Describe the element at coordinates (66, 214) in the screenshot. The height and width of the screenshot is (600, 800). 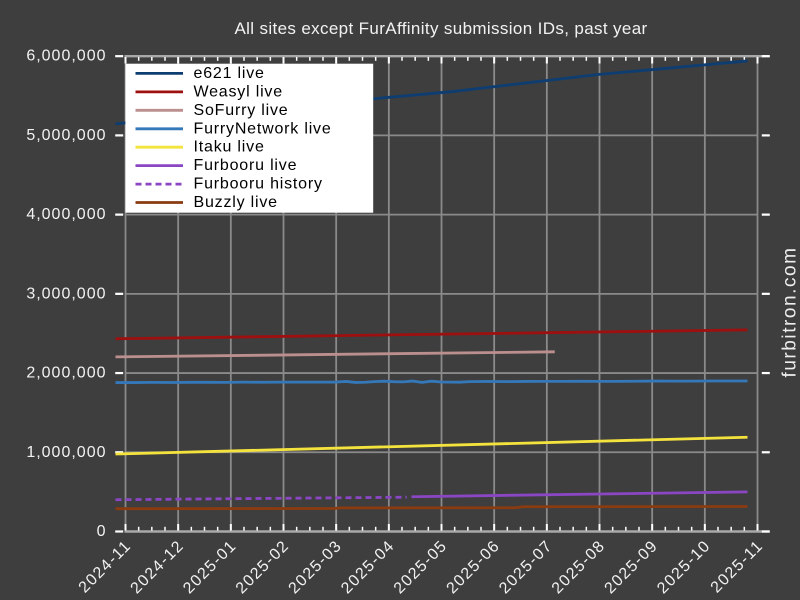
I see `svg-text: 4,000,000` at that location.